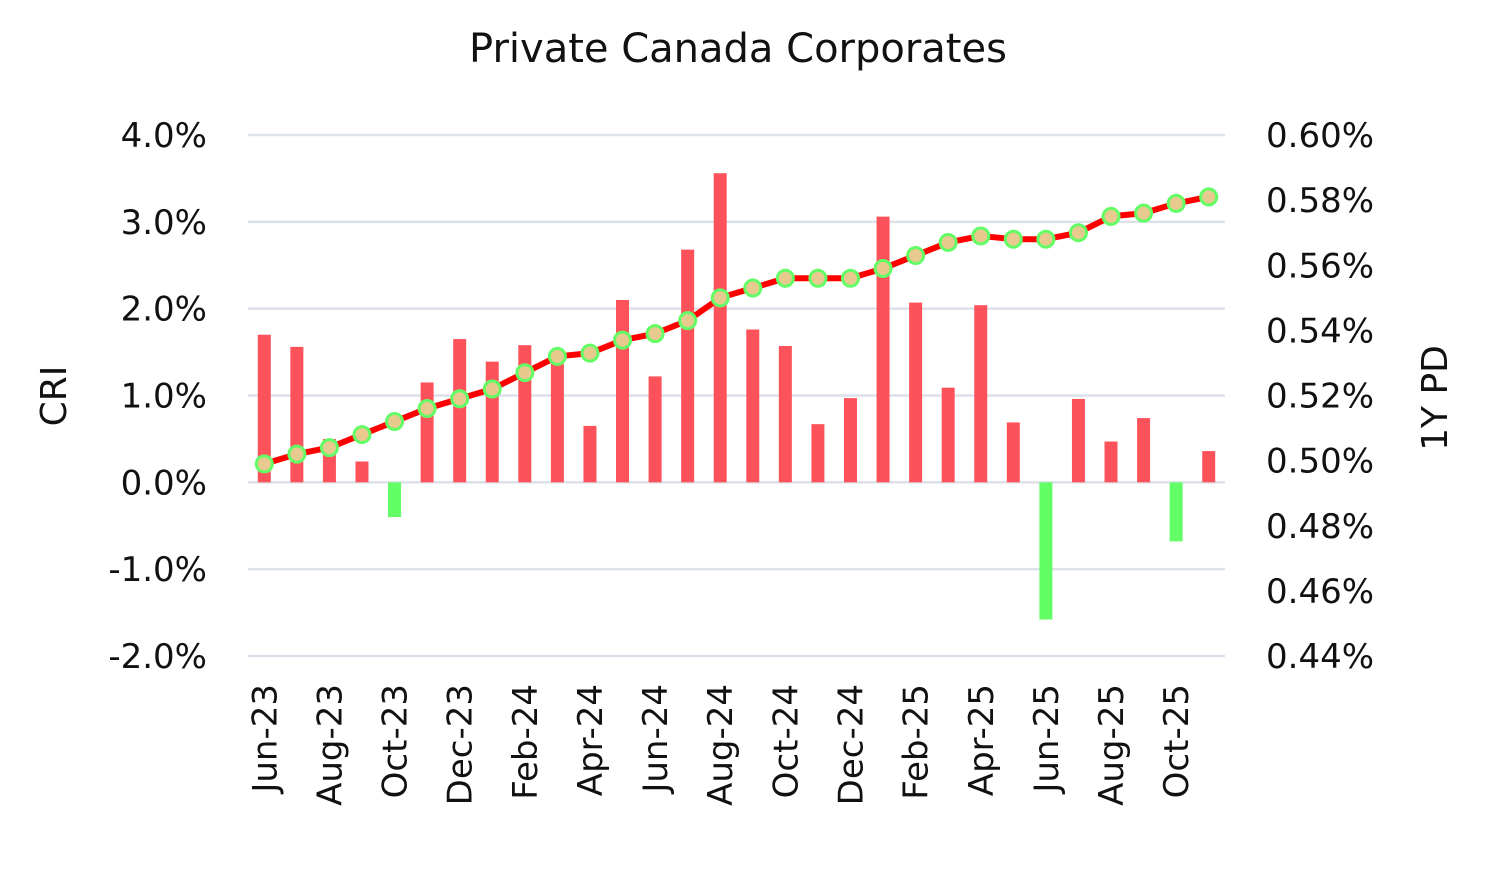 This screenshot has height=875, width=1485. What do you see at coordinates (164, 397) in the screenshot?
I see `y-tick-label: 1.0%` at bounding box center [164, 397].